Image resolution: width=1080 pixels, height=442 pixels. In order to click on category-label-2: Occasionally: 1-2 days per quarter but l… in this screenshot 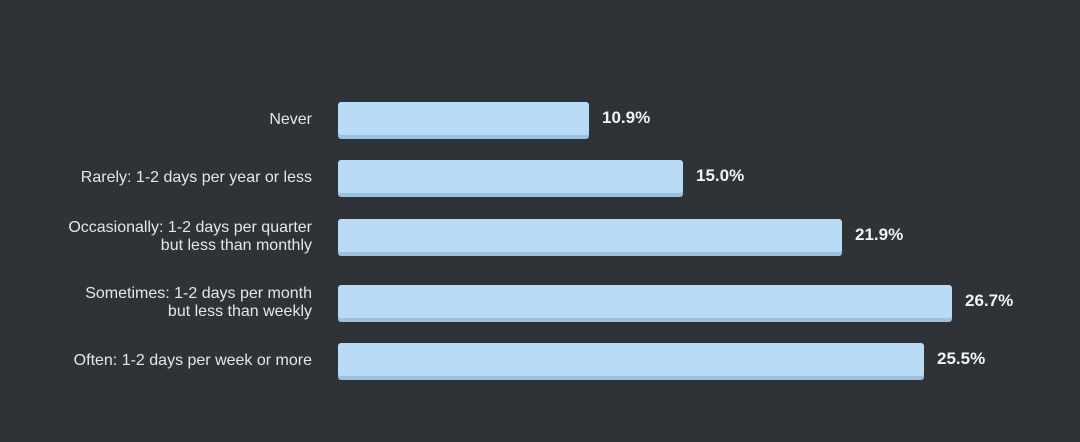, I will do `click(190, 236)`.